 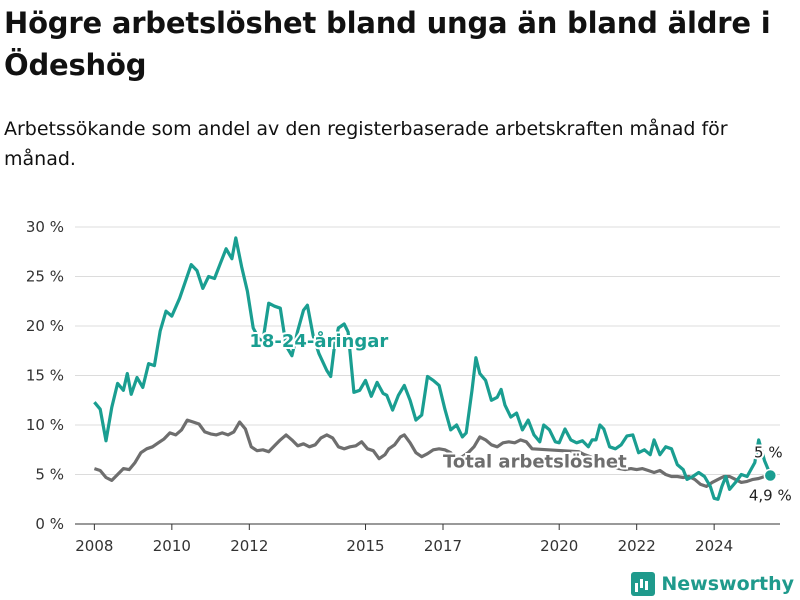 What do you see at coordinates (643, 584) in the screenshot?
I see `bar-chart-icon` at bounding box center [643, 584].